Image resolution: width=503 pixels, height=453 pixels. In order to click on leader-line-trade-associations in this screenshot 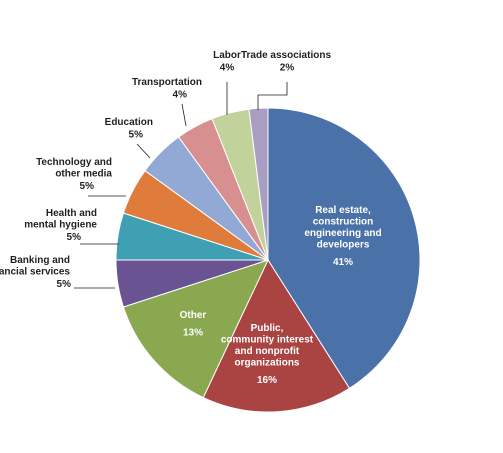, I will do `click(272, 96)`.